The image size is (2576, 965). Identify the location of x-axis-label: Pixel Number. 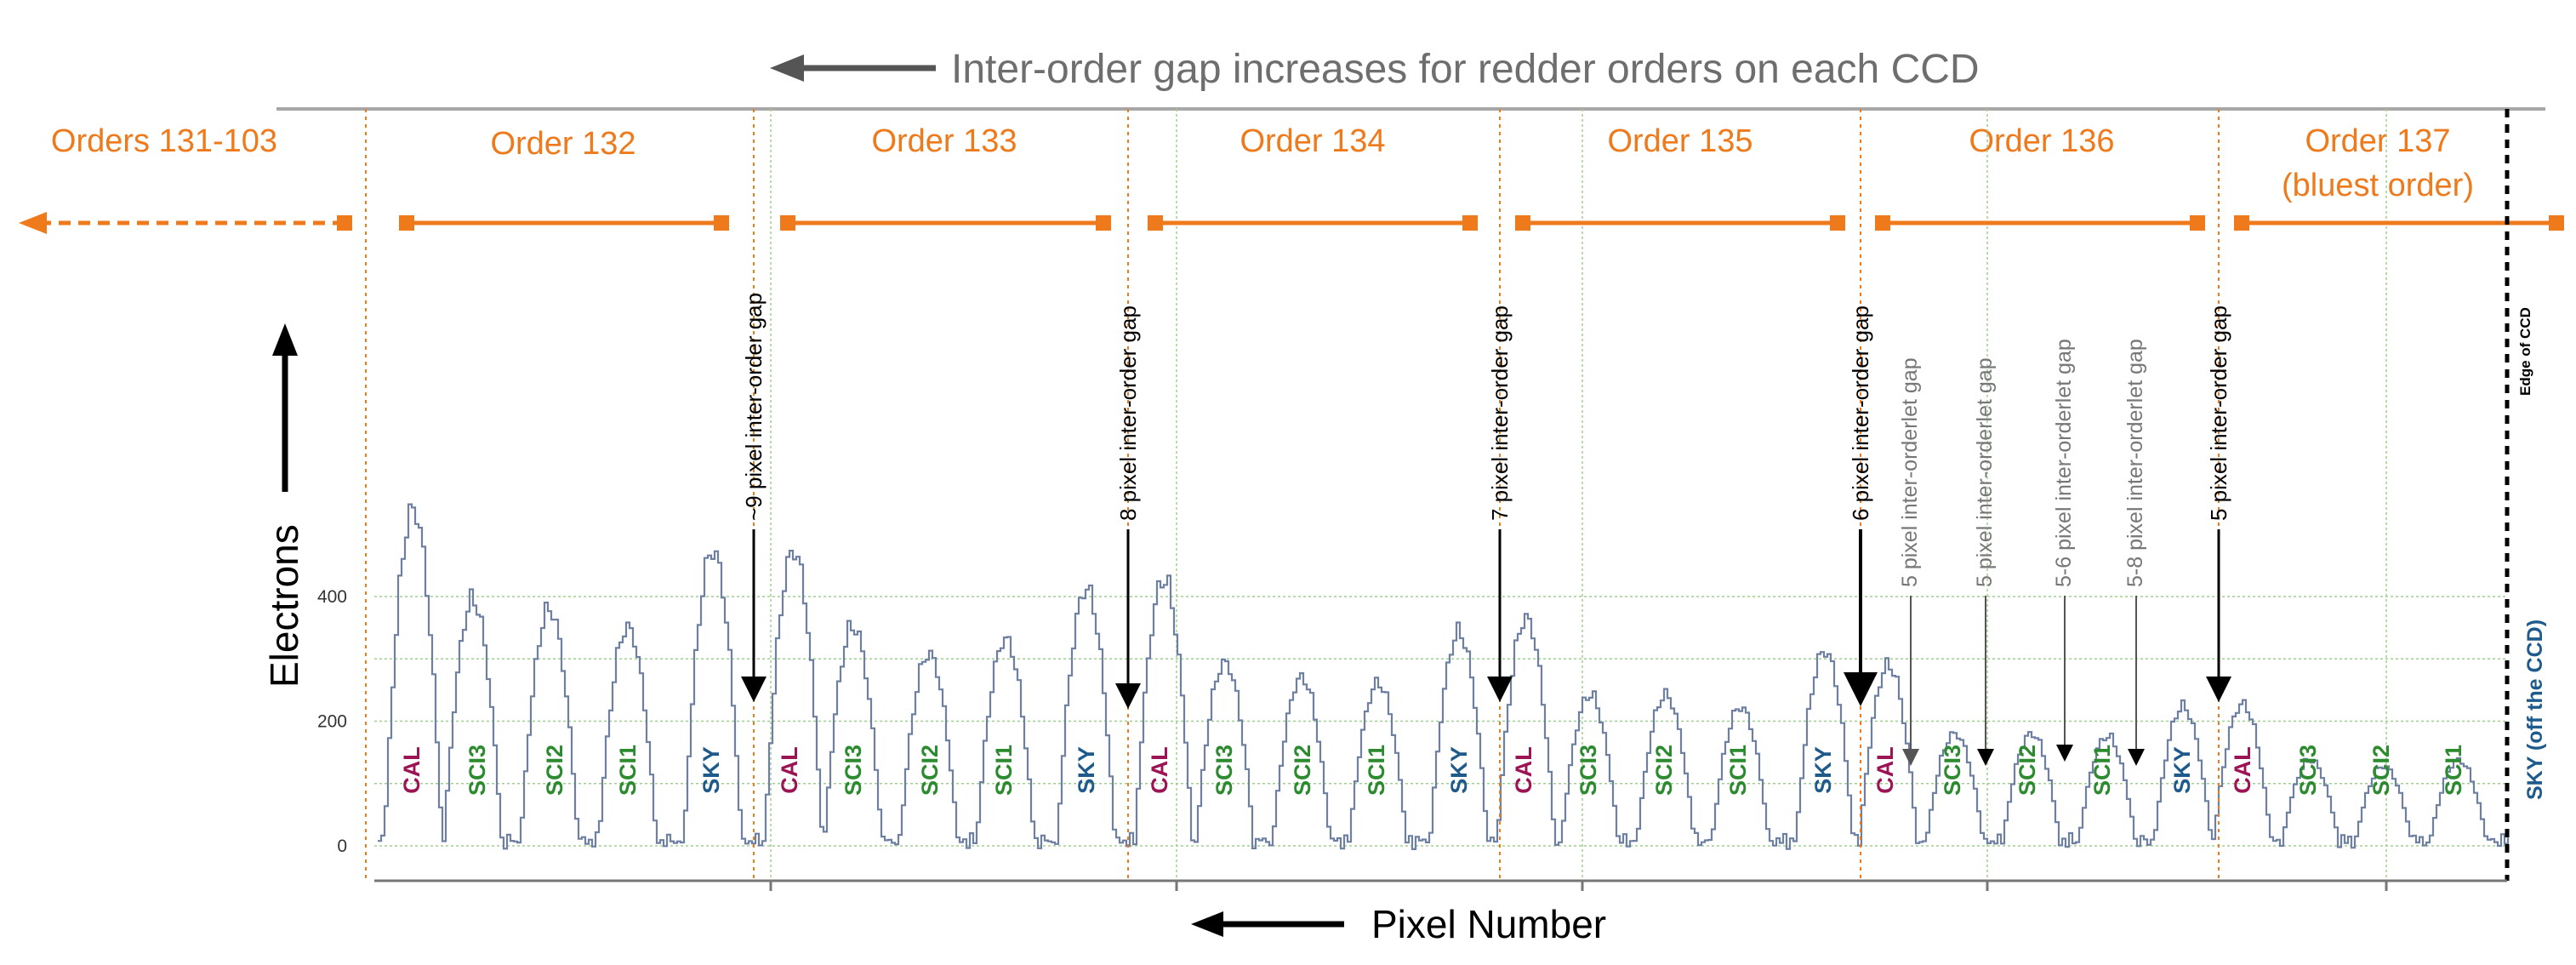
(1488, 924).